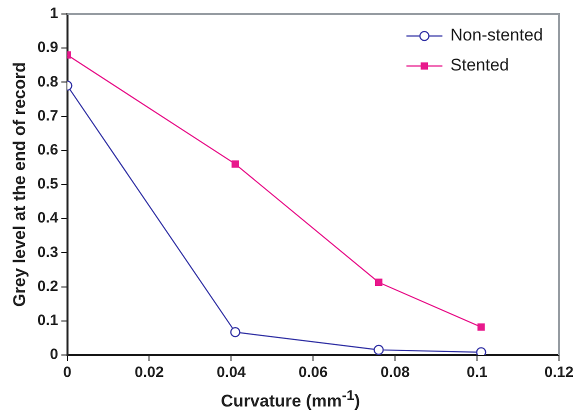 This screenshot has width=581, height=419. What do you see at coordinates (54, 355) in the screenshot?
I see `y-tick-label: 0` at bounding box center [54, 355].